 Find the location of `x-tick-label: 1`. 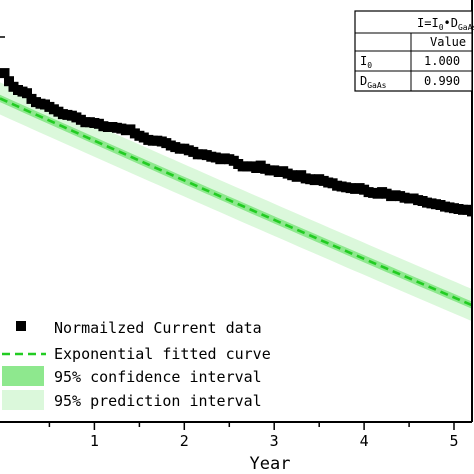

x-tick-label: 1 is located at coordinates (94, 441).